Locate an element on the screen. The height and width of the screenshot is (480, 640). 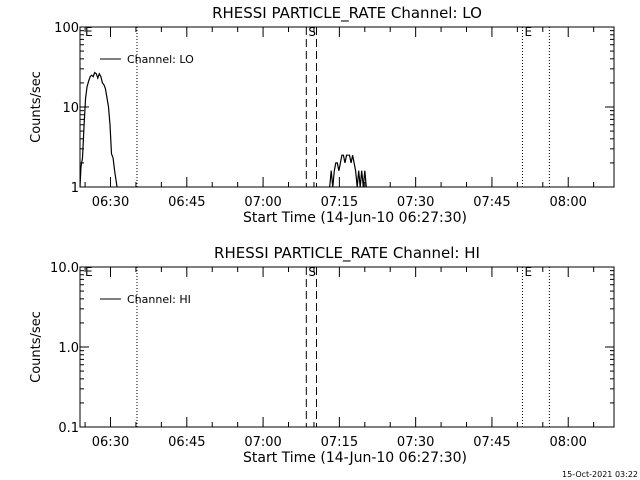
legend-label: Channel: LO is located at coordinates (160, 59).